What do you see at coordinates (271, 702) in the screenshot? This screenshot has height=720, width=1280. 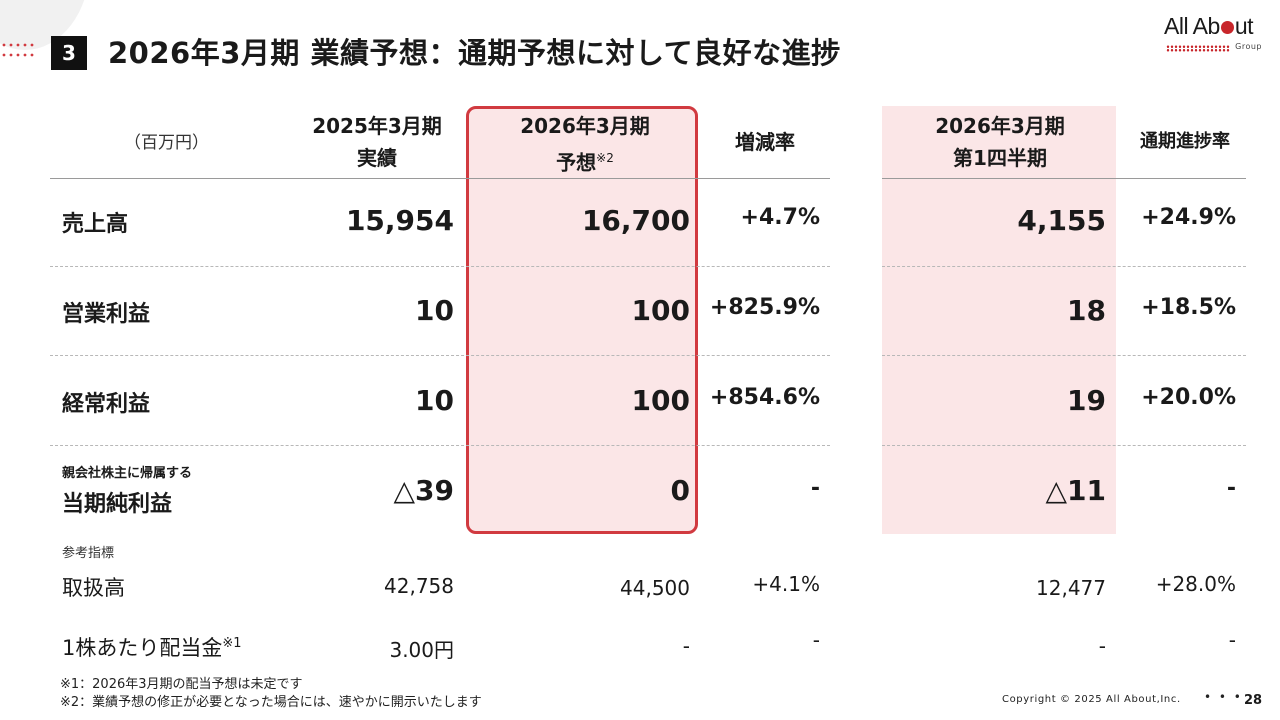 I see `footnote-2: ※2：業績予想の修正が必要となった場合には、速やかに開示いたします` at bounding box center [271, 702].